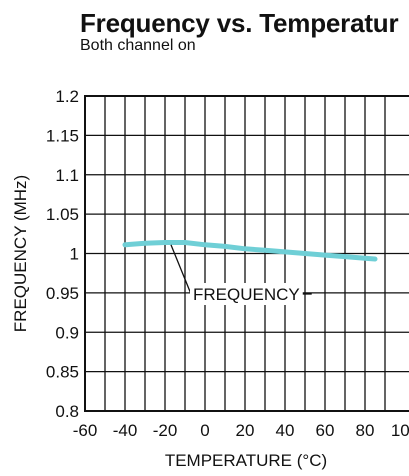  What do you see at coordinates (62, 135) in the screenshot?
I see `y-tick-label: 1.15` at bounding box center [62, 135].